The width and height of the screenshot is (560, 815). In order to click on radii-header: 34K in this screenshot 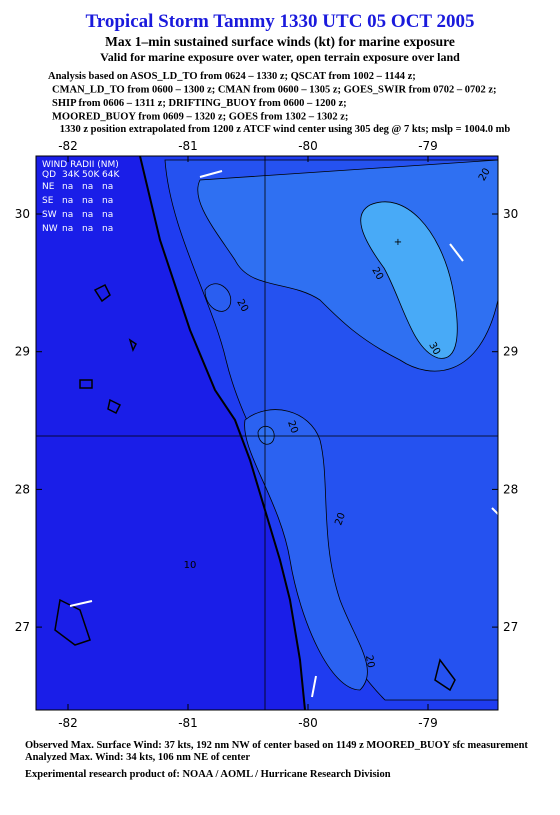, I will do `click(71, 175)`.